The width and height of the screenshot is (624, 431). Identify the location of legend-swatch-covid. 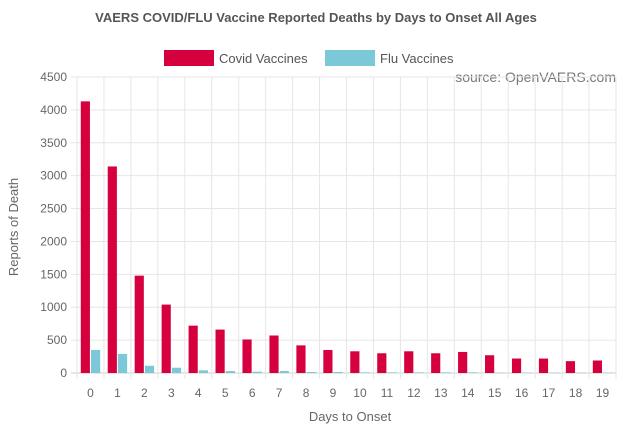
(189, 58).